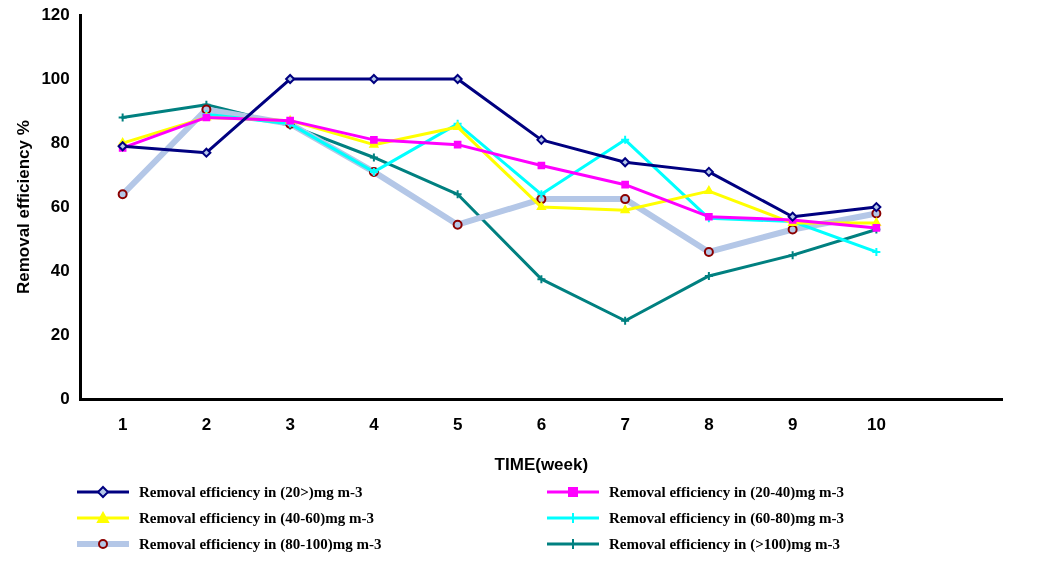 Image resolution: width=1037 pixels, height=569 pixels. I want to click on legend-label: Removal efficiency in (>100)mg m-3, so click(724, 544).